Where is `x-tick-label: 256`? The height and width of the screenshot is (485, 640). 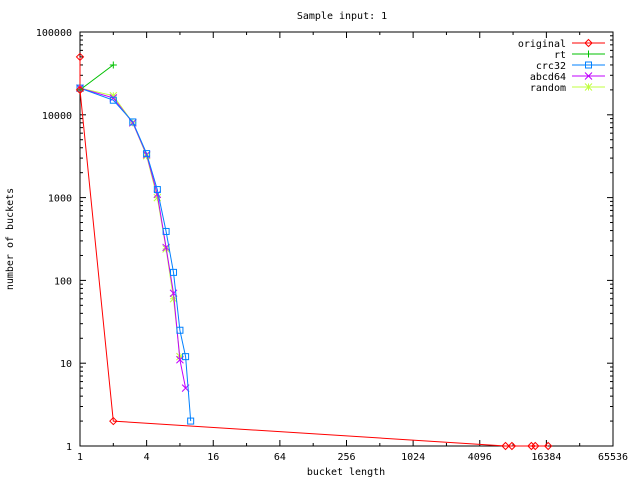
x-tick-label: 256 is located at coordinates (346, 457).